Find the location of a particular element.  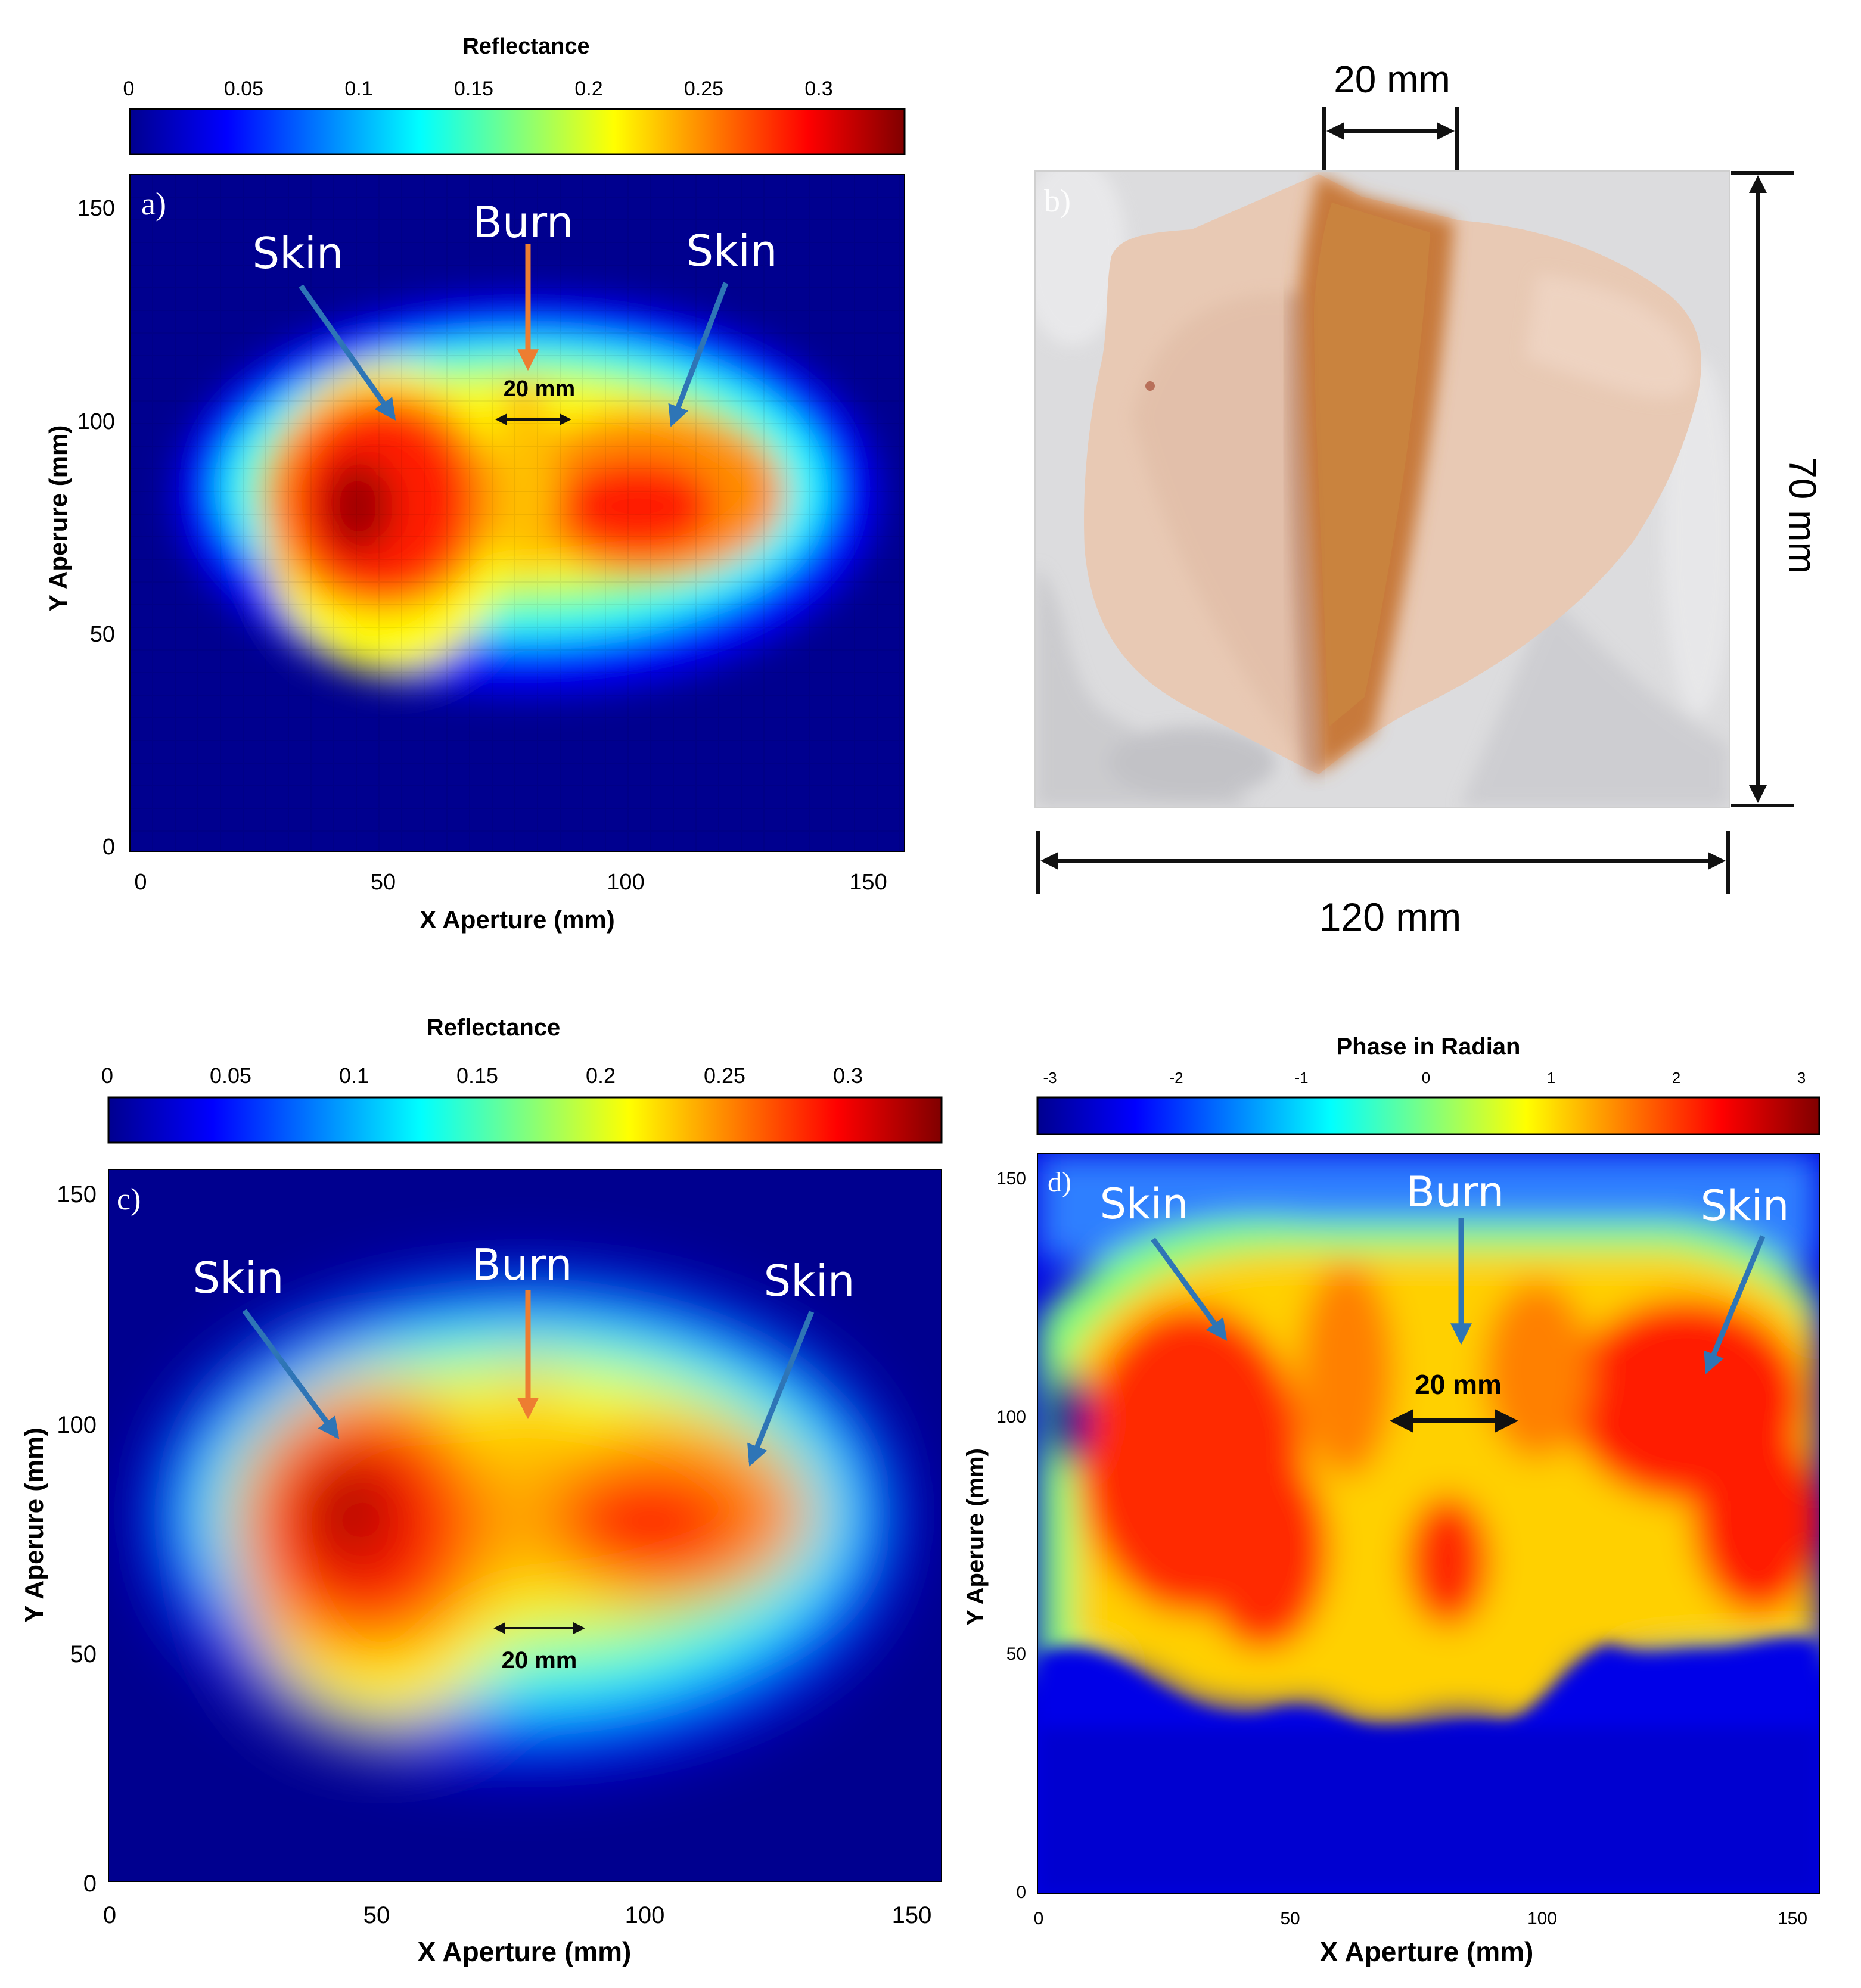

colorbar-d-tick: -1 is located at coordinates (1301, 1078).